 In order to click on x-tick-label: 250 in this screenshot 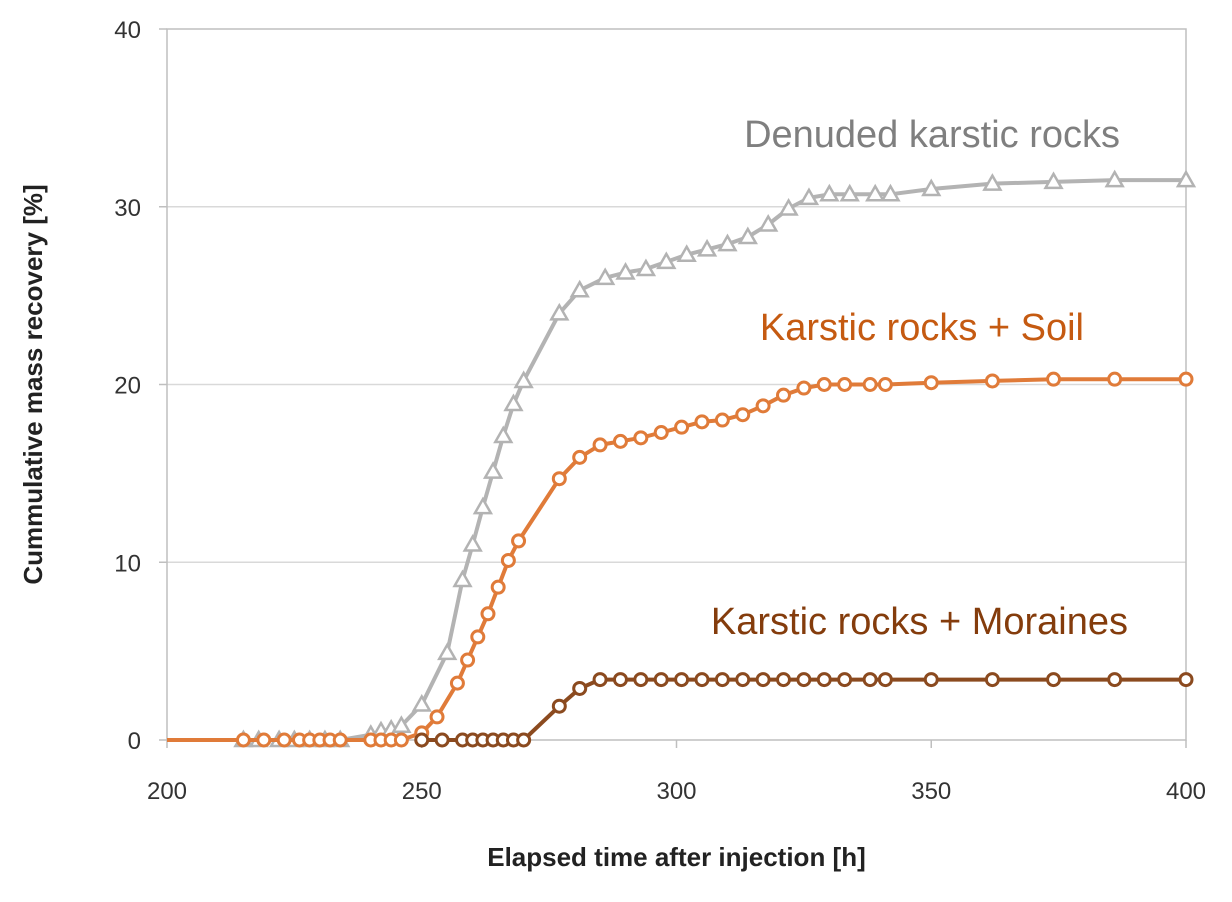, I will do `click(422, 791)`.